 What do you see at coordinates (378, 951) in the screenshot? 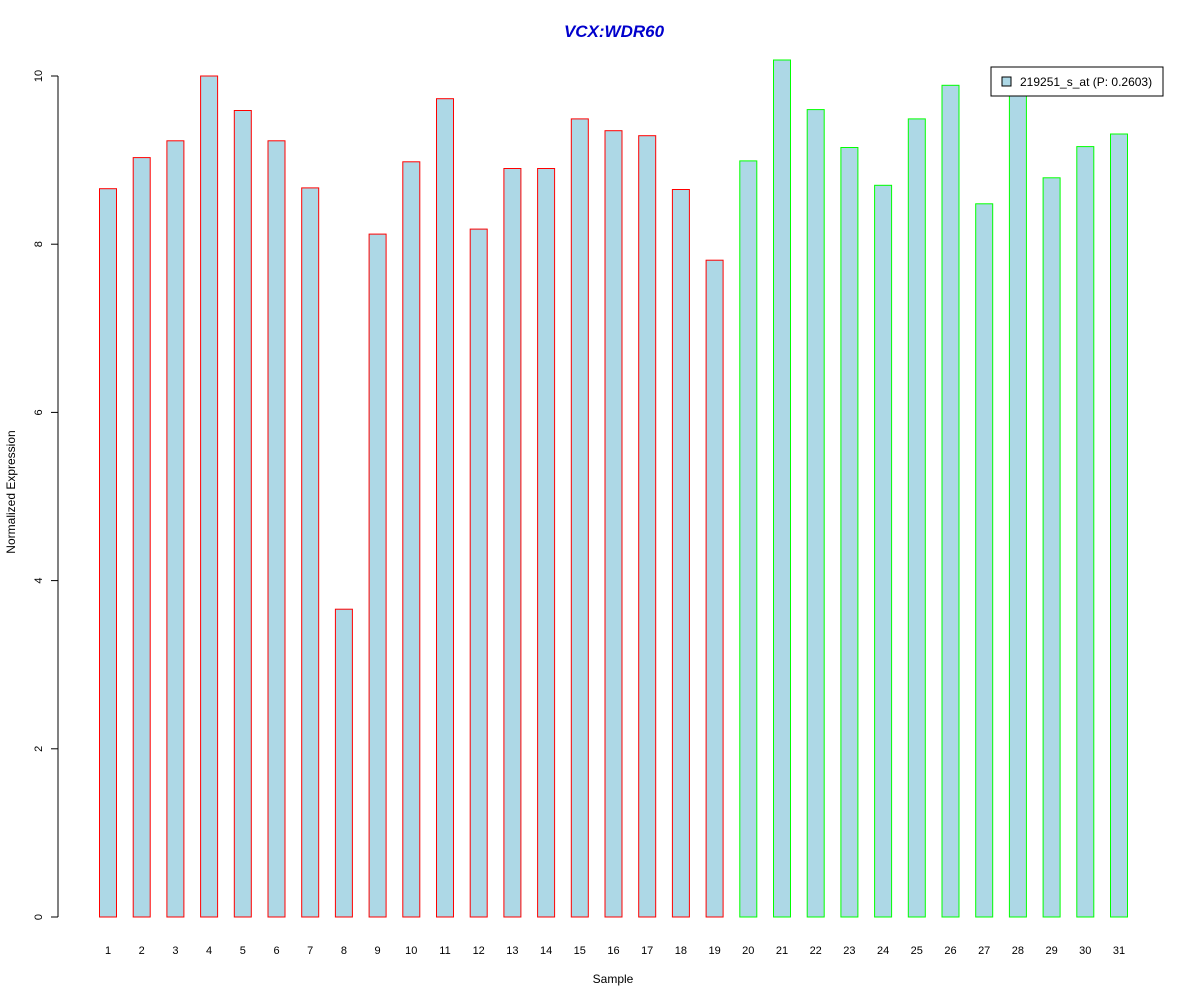
I see `x-axis-tick-label: 9` at bounding box center [378, 951].